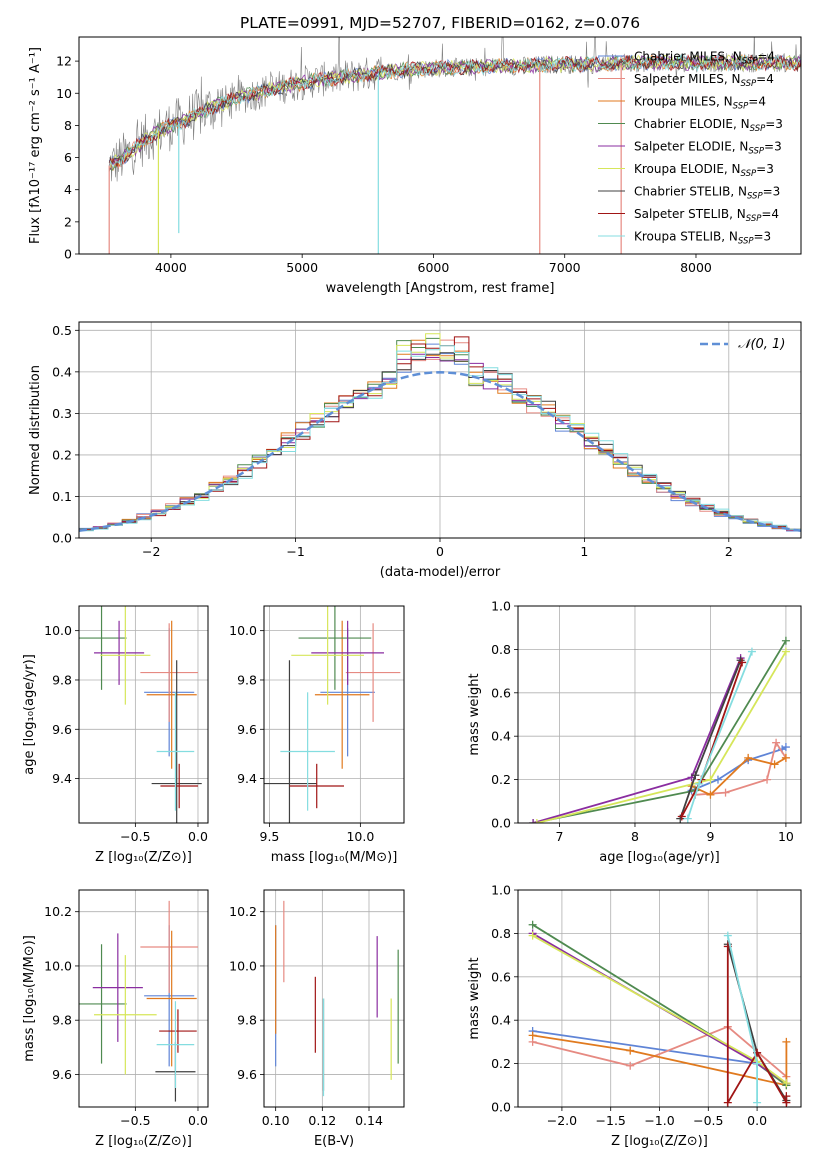 The image size is (819, 1170). I want to click on y-tick-label: 10, so click(64, 93).